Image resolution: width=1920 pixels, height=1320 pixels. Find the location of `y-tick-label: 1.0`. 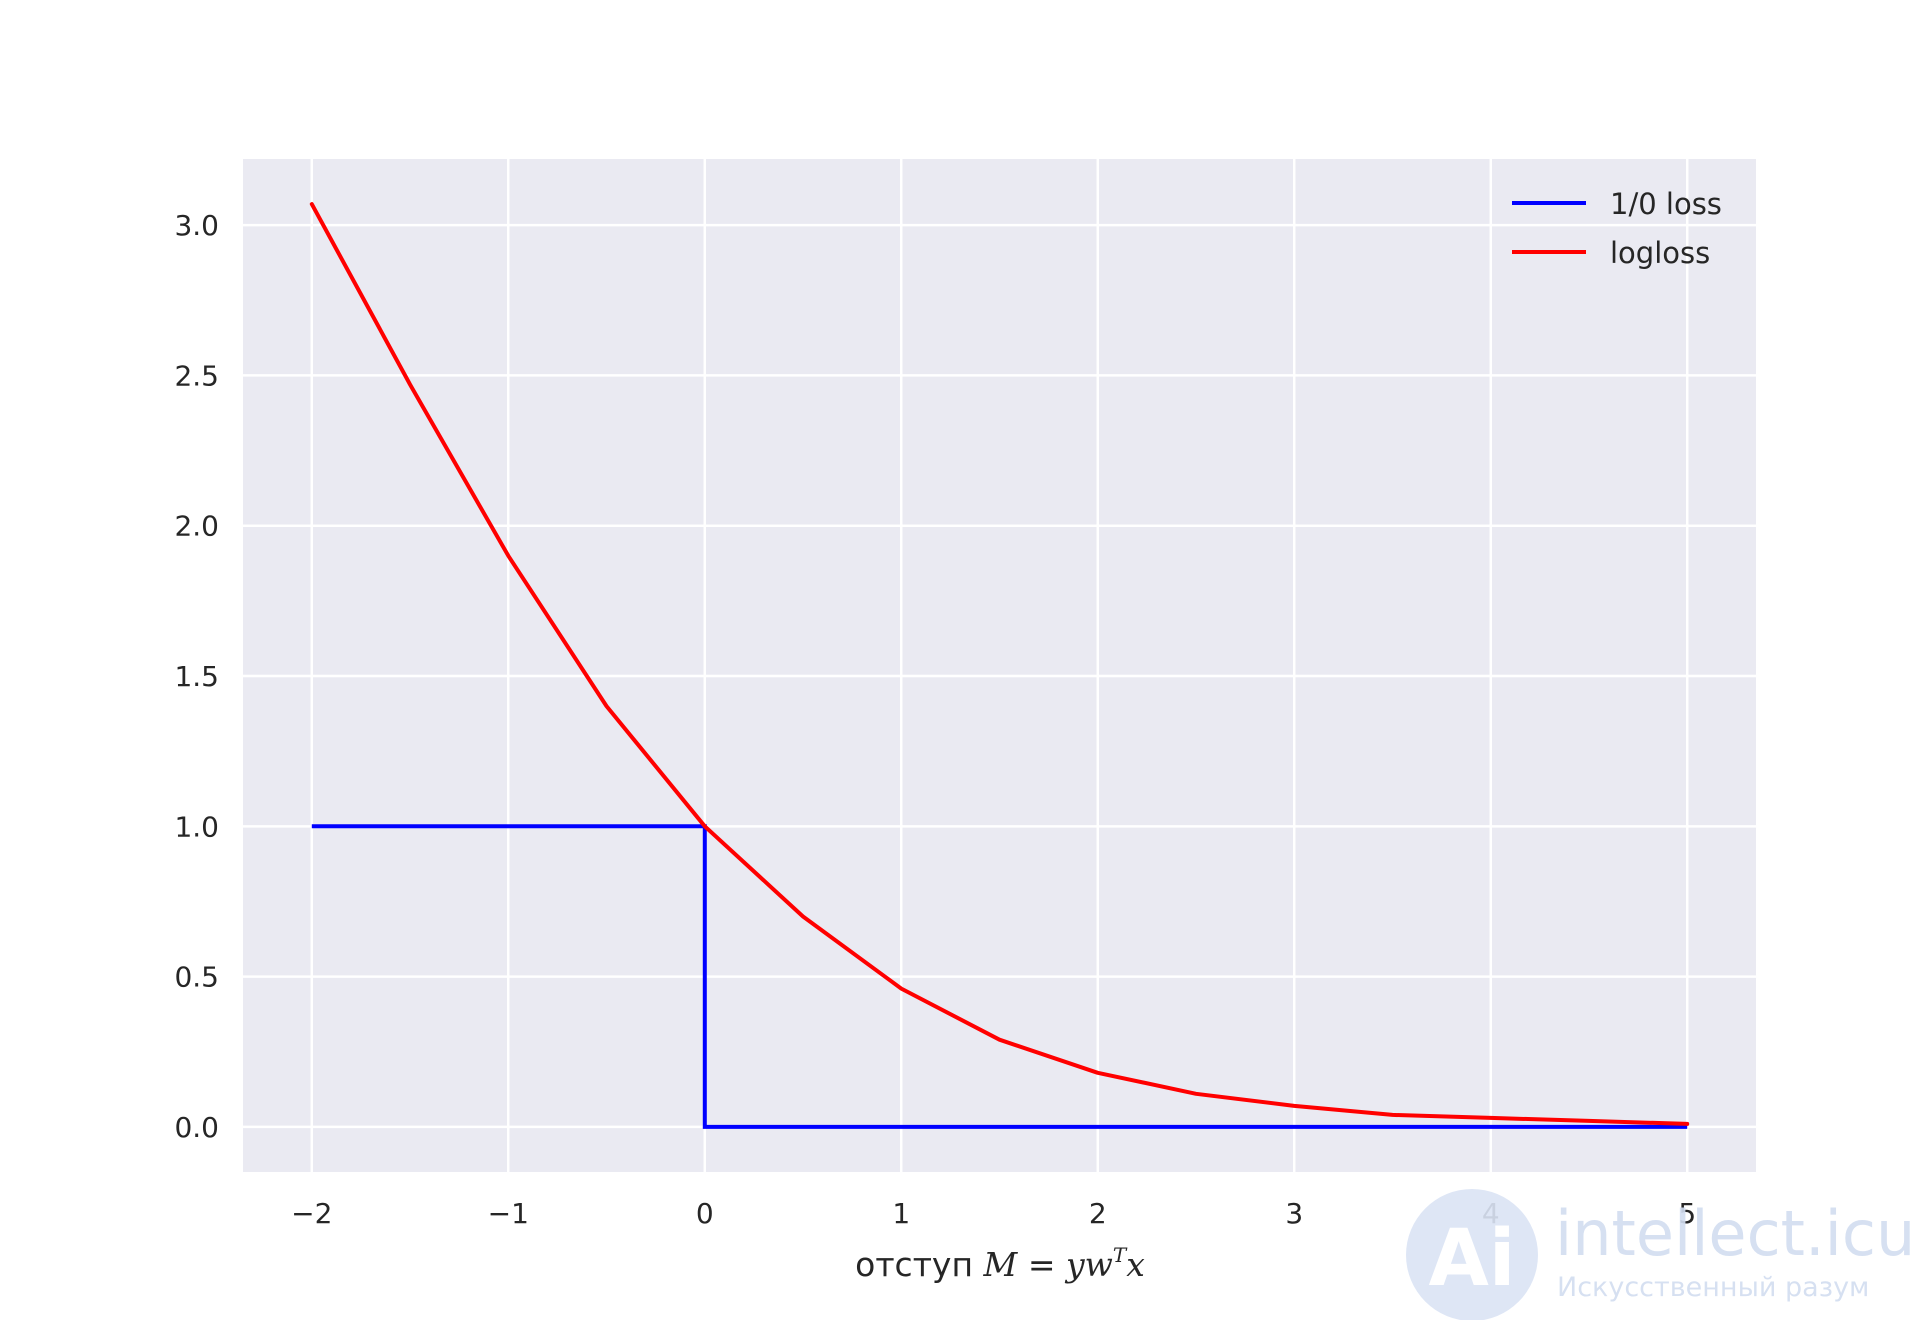

y-tick-label: 1.0 is located at coordinates (196, 826).